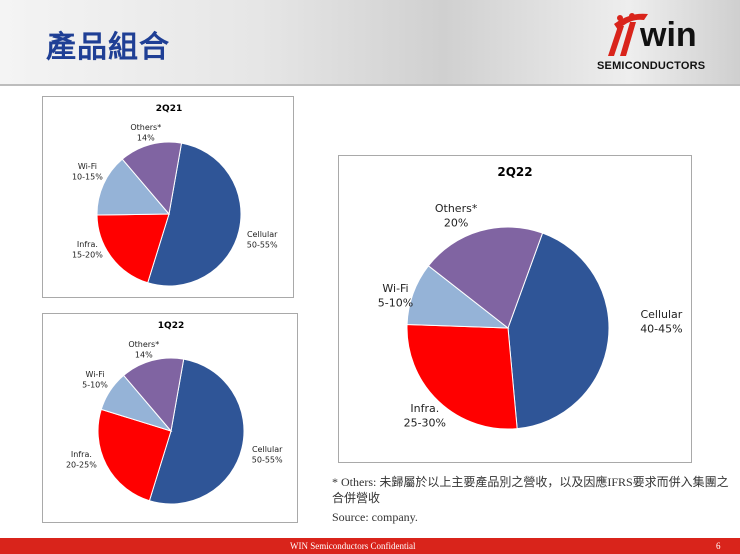 The height and width of the screenshot is (554, 740). Describe the element at coordinates (87, 171) in the screenshot. I see `slice-label: Wi-Fi 10-15%` at that location.